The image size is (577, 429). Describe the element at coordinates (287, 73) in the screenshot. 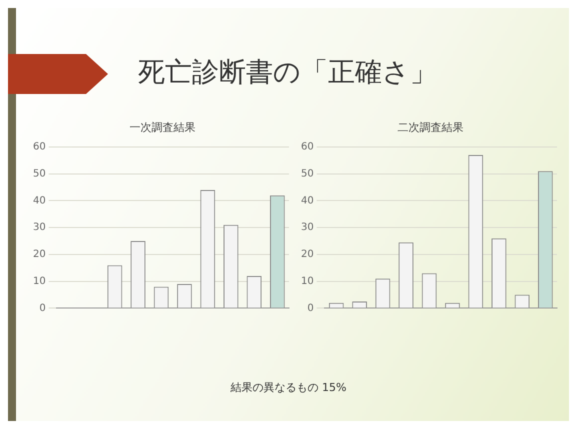

I see `chart-title: 死亡診断書の「正確さ」` at that location.